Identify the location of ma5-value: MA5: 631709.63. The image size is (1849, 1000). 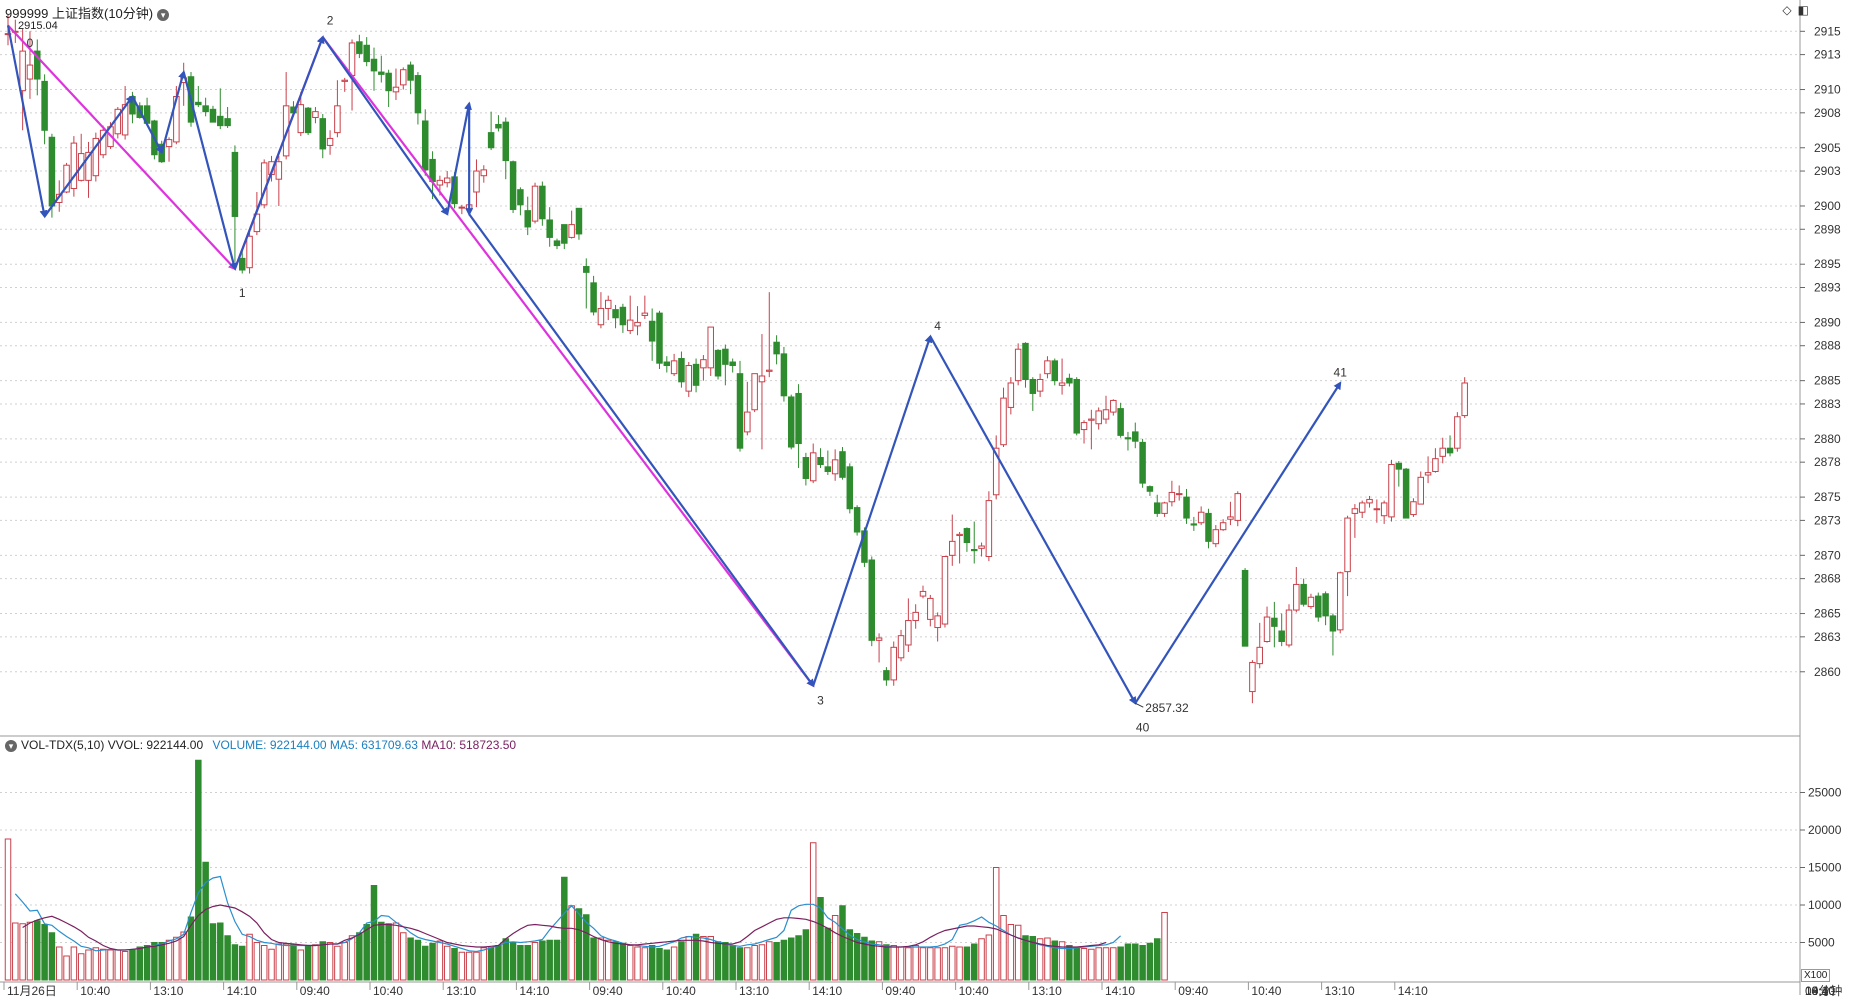
(373, 745).